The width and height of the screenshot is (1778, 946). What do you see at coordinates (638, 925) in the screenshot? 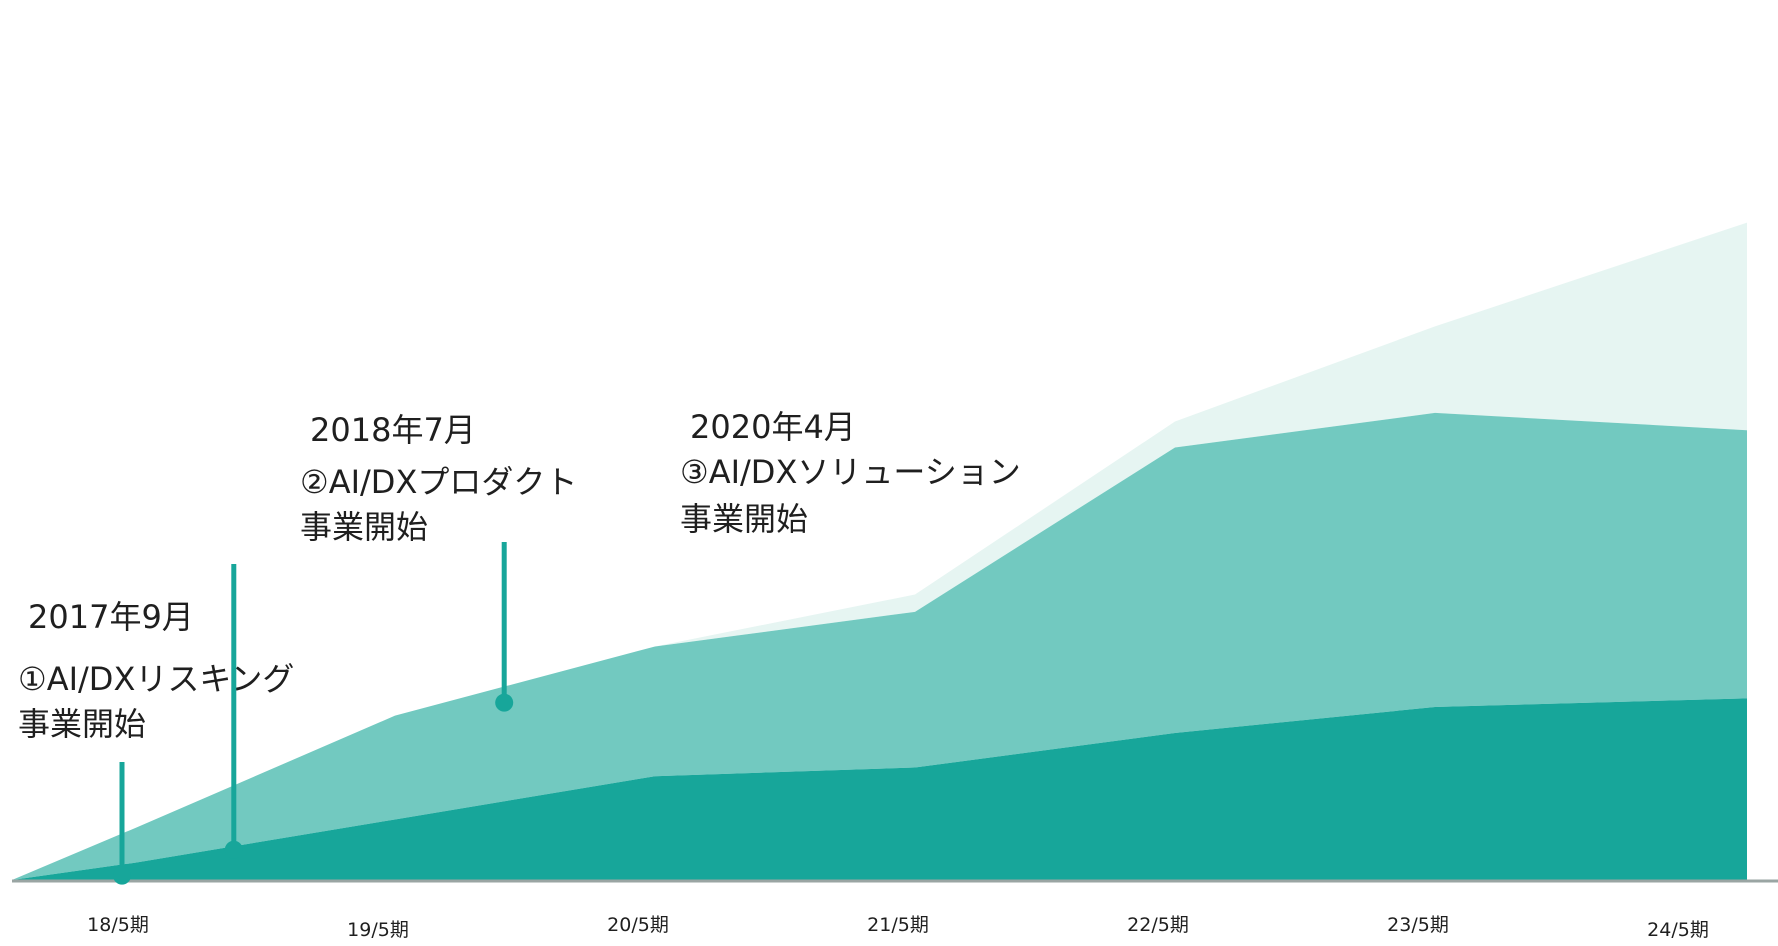
I see `x-tick-label: 20/5期` at bounding box center [638, 925].